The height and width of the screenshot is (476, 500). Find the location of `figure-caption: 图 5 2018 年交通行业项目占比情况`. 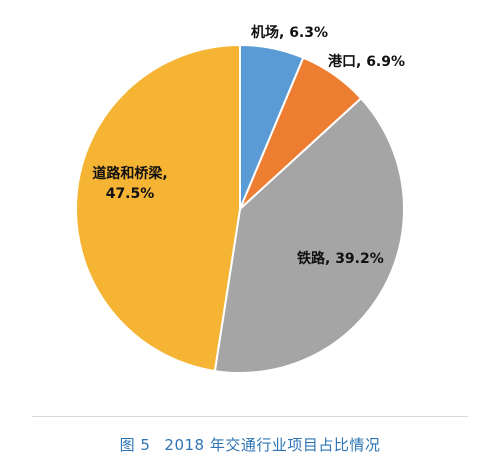

figure-caption: 图 5 2018 年交通行业项目占比情况 is located at coordinates (250, 444).